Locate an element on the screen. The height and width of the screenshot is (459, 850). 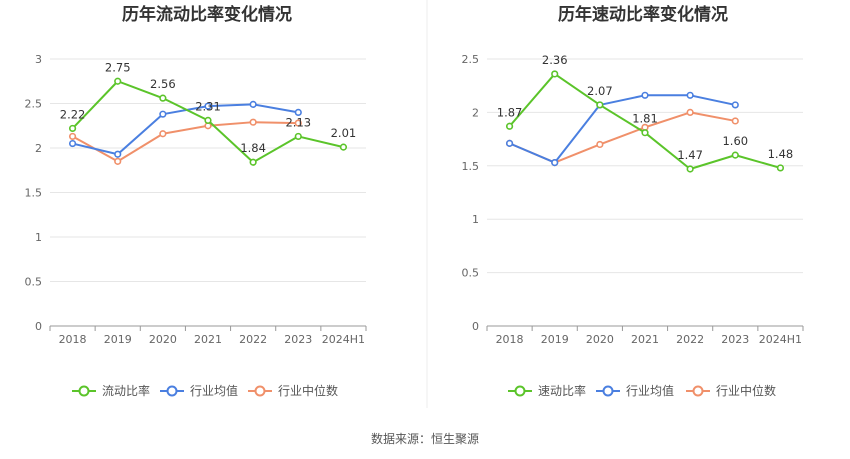
data-label: 2.07 is located at coordinates (600, 91).